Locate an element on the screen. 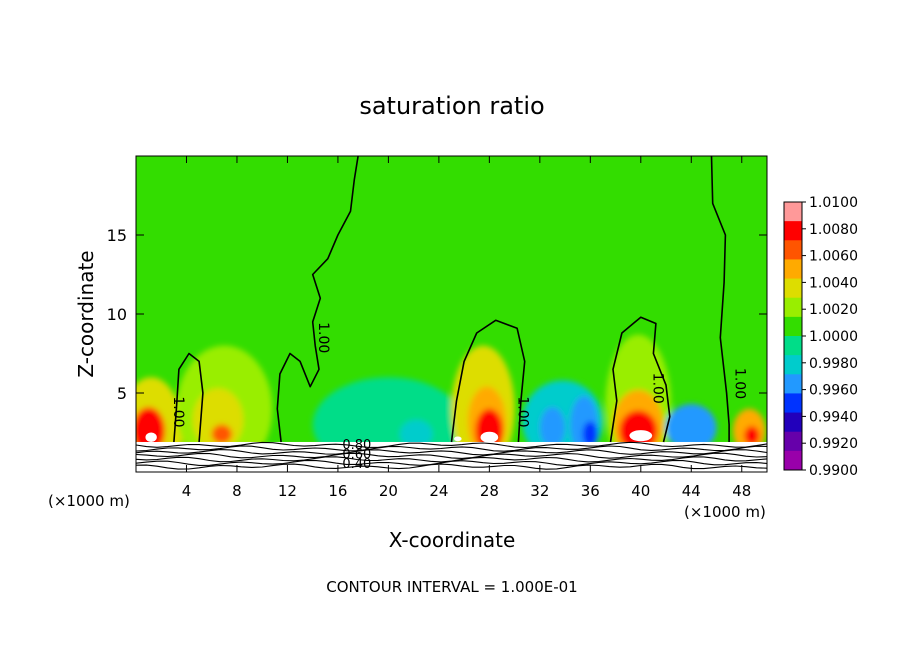  colorbar-label-4: 1.0020 is located at coordinates (833, 310).